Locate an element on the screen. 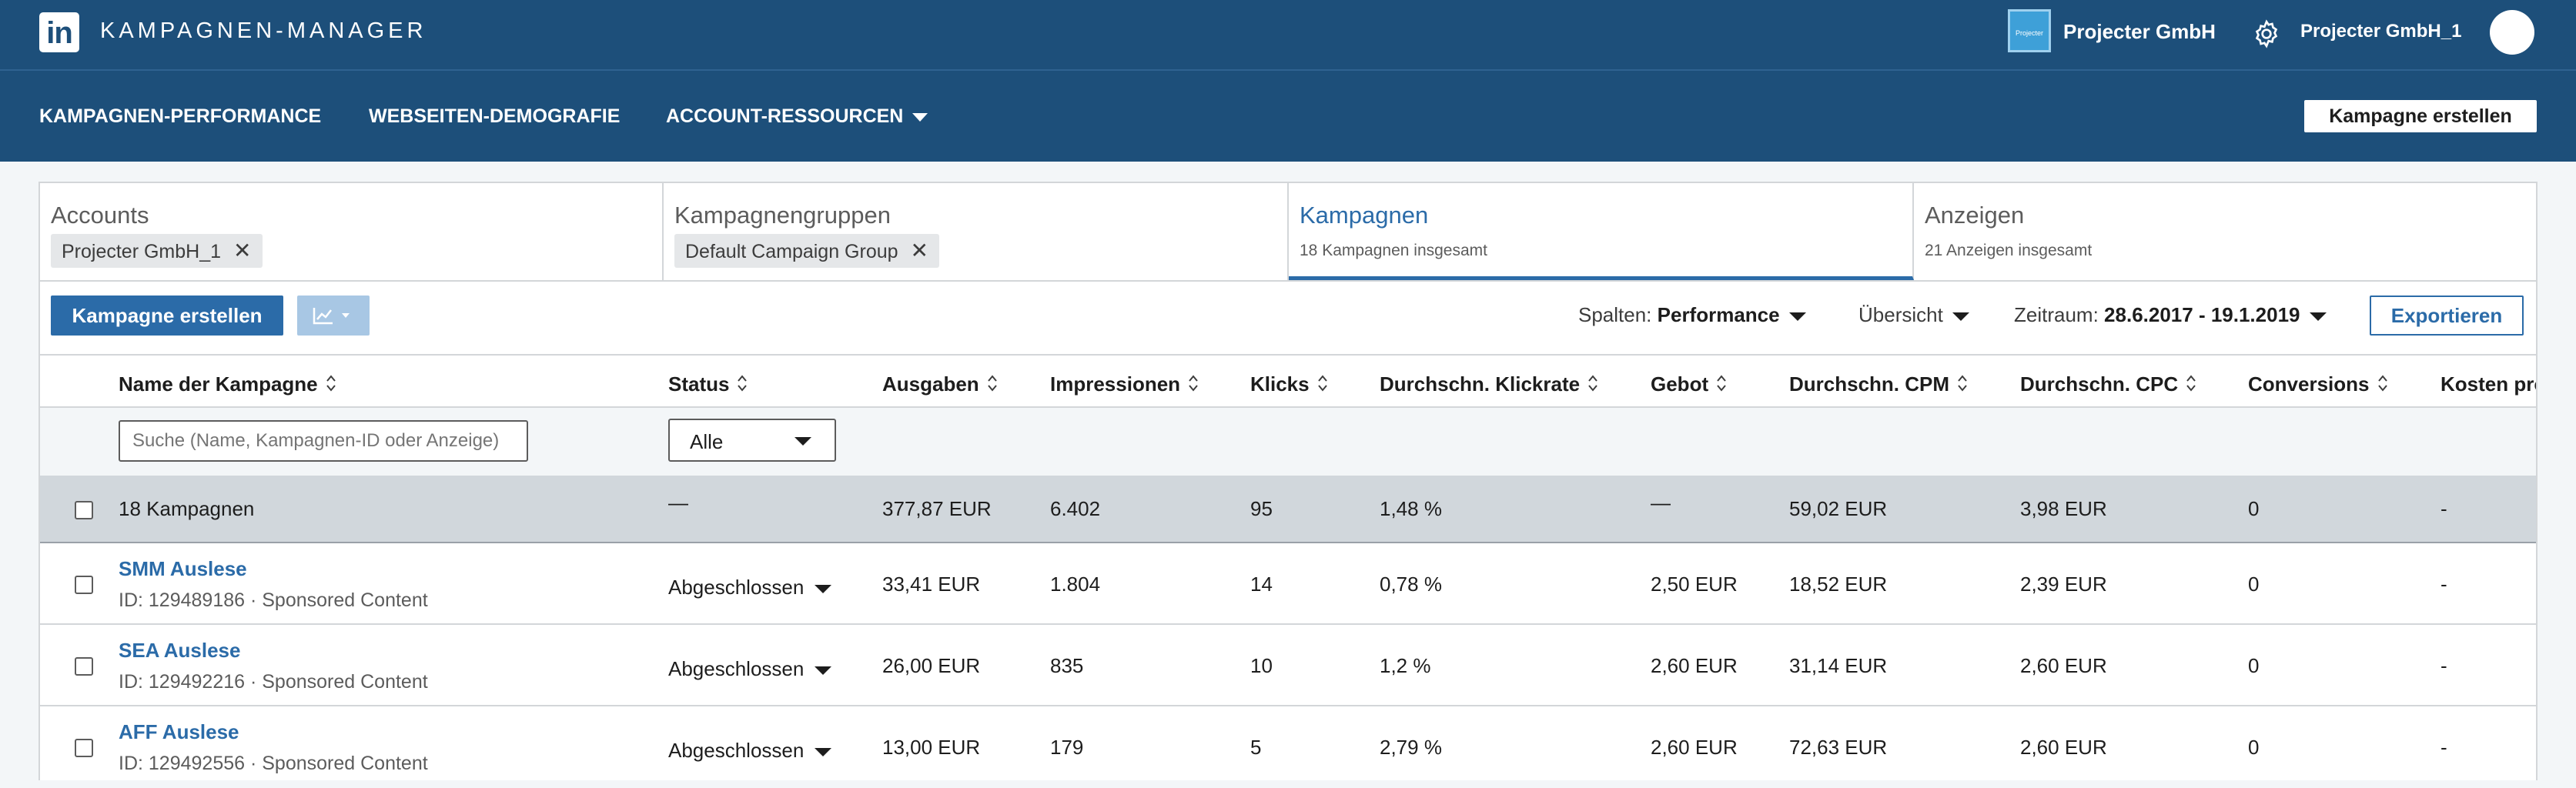  view-select: Übersicht is located at coordinates (1914, 315).